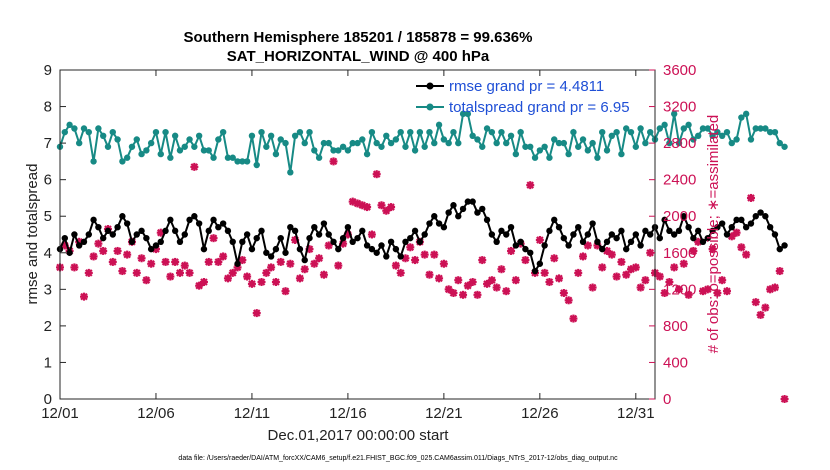  I want to click on left-tick-label: 7, so click(48, 143).